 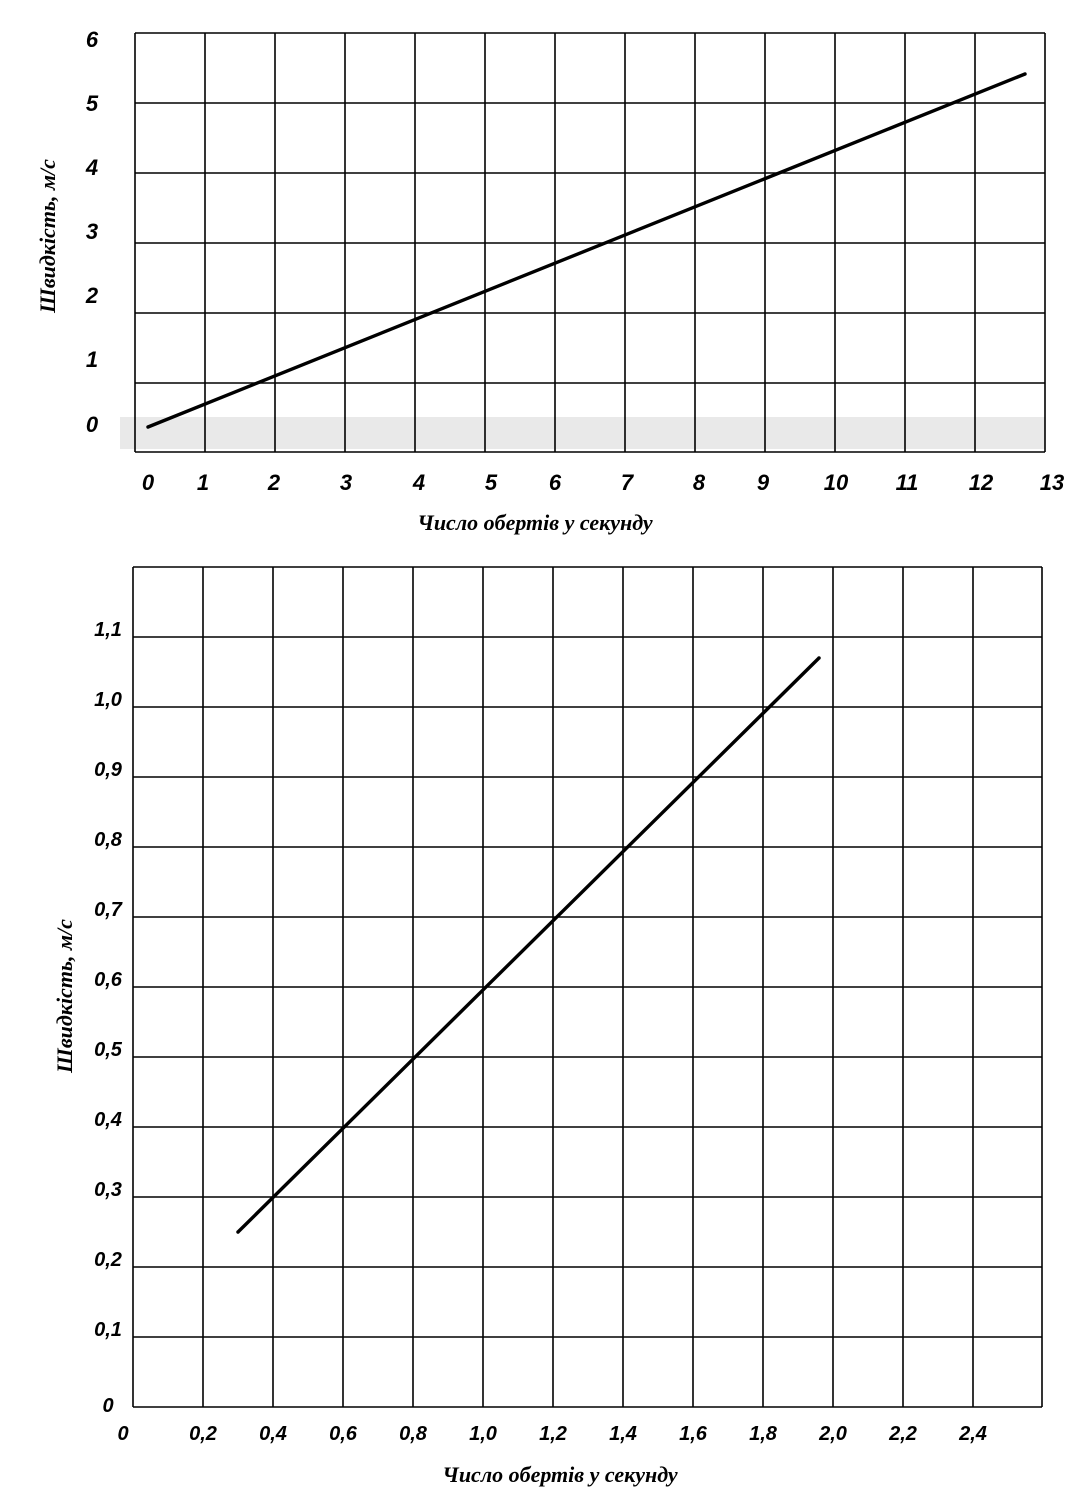 I want to click on x-tick-label: 7, so click(x=628, y=482).